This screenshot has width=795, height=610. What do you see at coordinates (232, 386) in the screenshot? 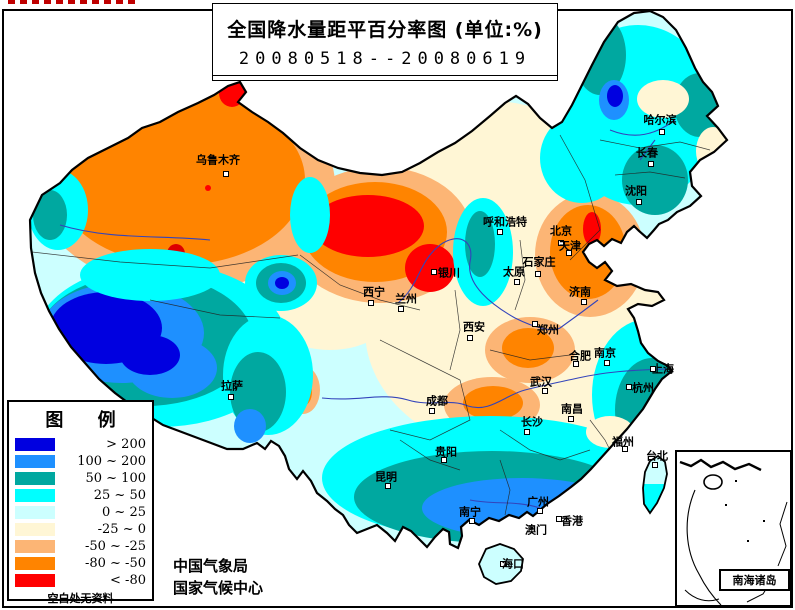
I see `city-label: 拉萨` at bounding box center [232, 386].